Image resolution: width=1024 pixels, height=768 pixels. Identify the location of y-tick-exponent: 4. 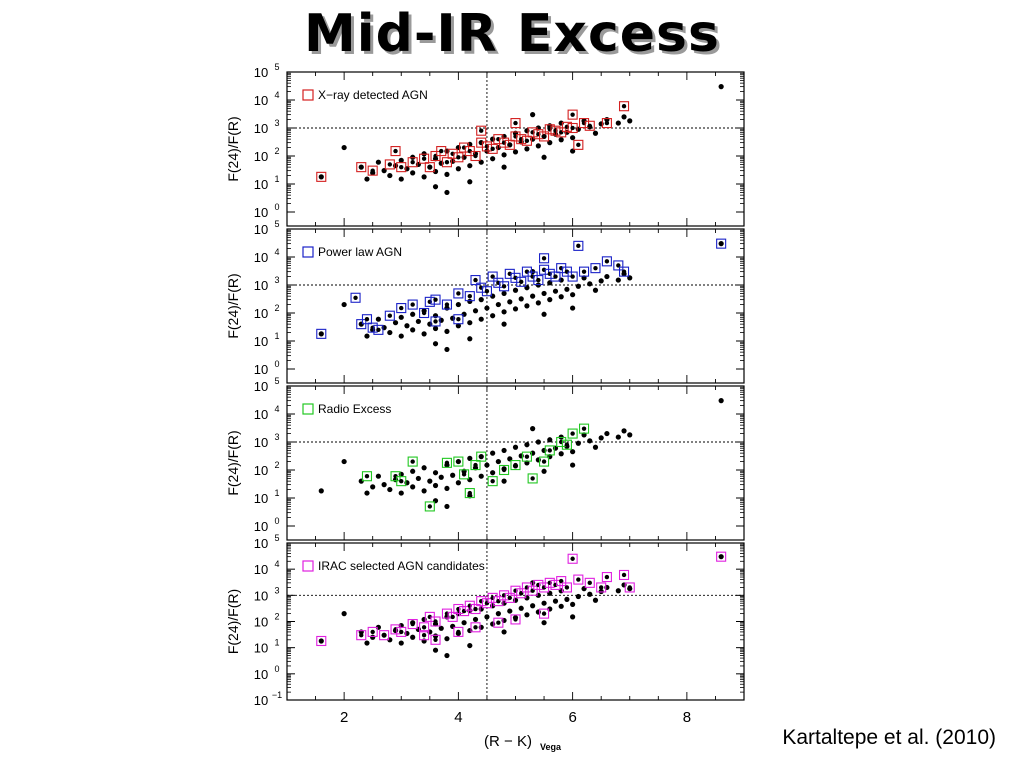
(276, 409).